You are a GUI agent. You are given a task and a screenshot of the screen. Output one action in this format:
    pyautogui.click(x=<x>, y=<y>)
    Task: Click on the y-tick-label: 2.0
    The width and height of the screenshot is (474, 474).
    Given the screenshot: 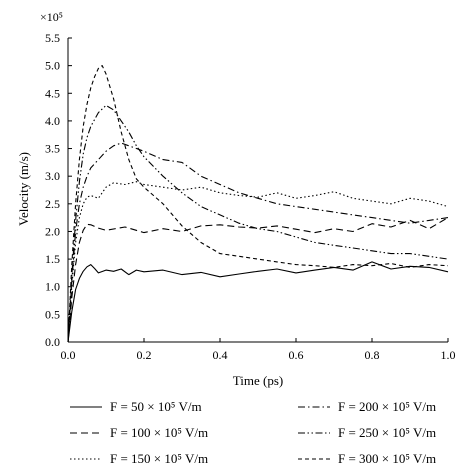 What is the action you would take?
    pyautogui.click(x=52, y=231)
    